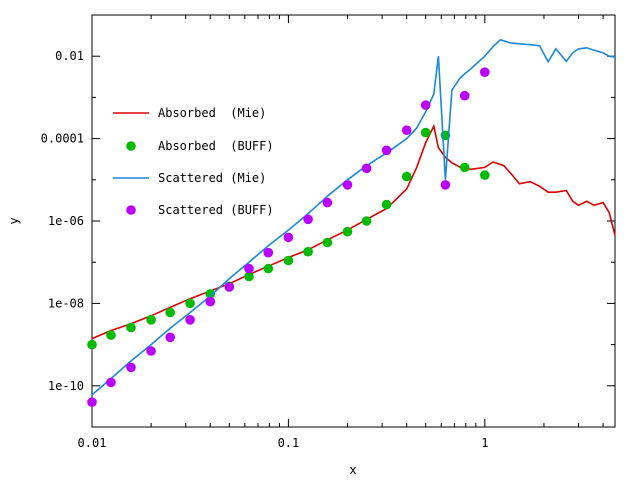  What do you see at coordinates (212, 178) in the screenshot?
I see `legend-label: Scattered (Mie)` at bounding box center [212, 178].